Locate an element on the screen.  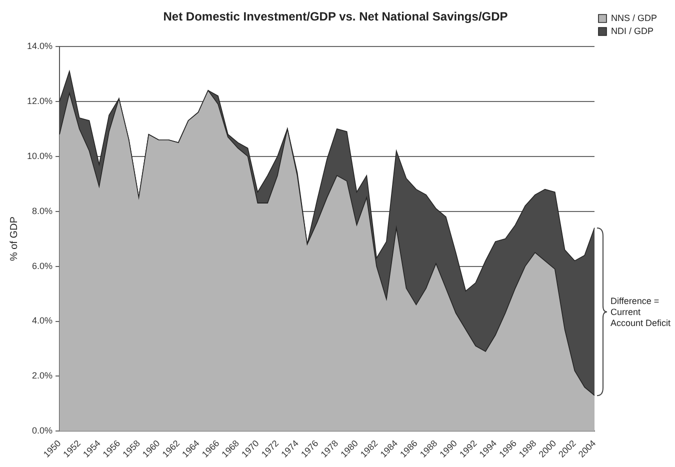
y-tick-label: 12.0% is located at coordinates (39, 101).